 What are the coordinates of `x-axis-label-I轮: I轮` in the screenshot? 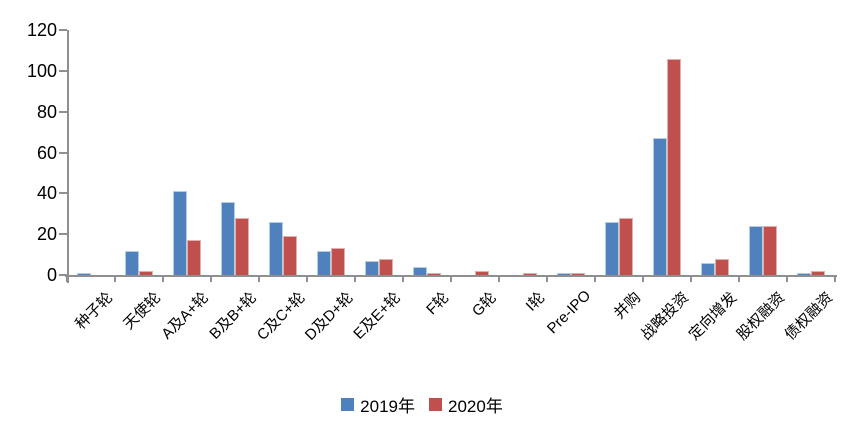 It's located at (535, 302).